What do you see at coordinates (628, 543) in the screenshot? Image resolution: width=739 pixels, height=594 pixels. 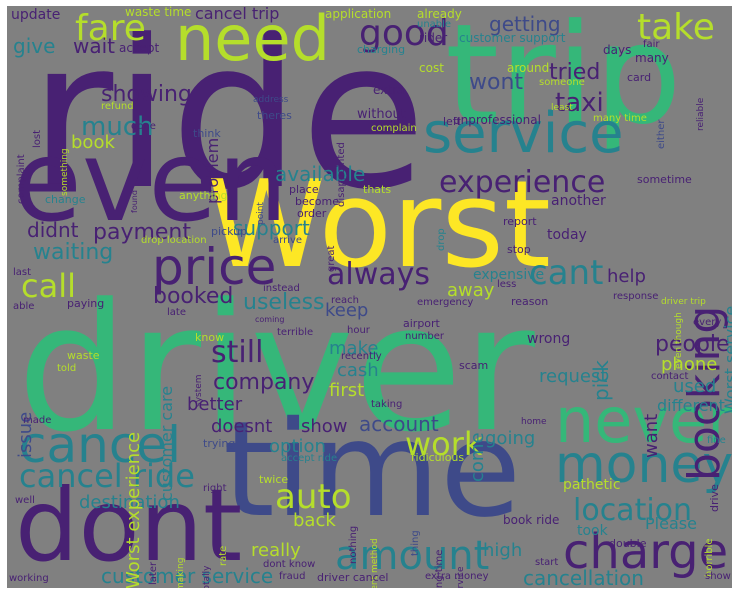 I see `word-double: double` at bounding box center [628, 543].